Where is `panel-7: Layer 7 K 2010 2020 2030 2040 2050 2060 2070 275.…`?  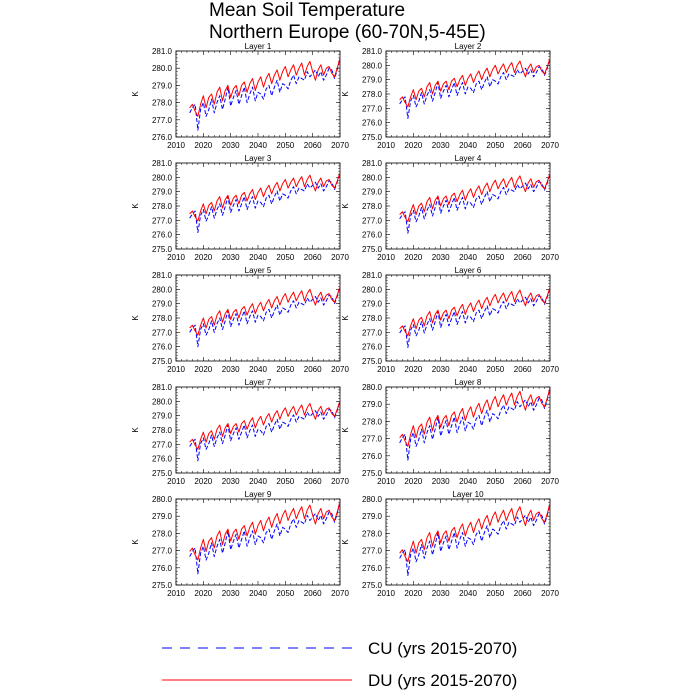 panel-7: Layer 7 K 2010 2020 2030 2040 2050 2060 2070 275.… is located at coordinates (240, 432).